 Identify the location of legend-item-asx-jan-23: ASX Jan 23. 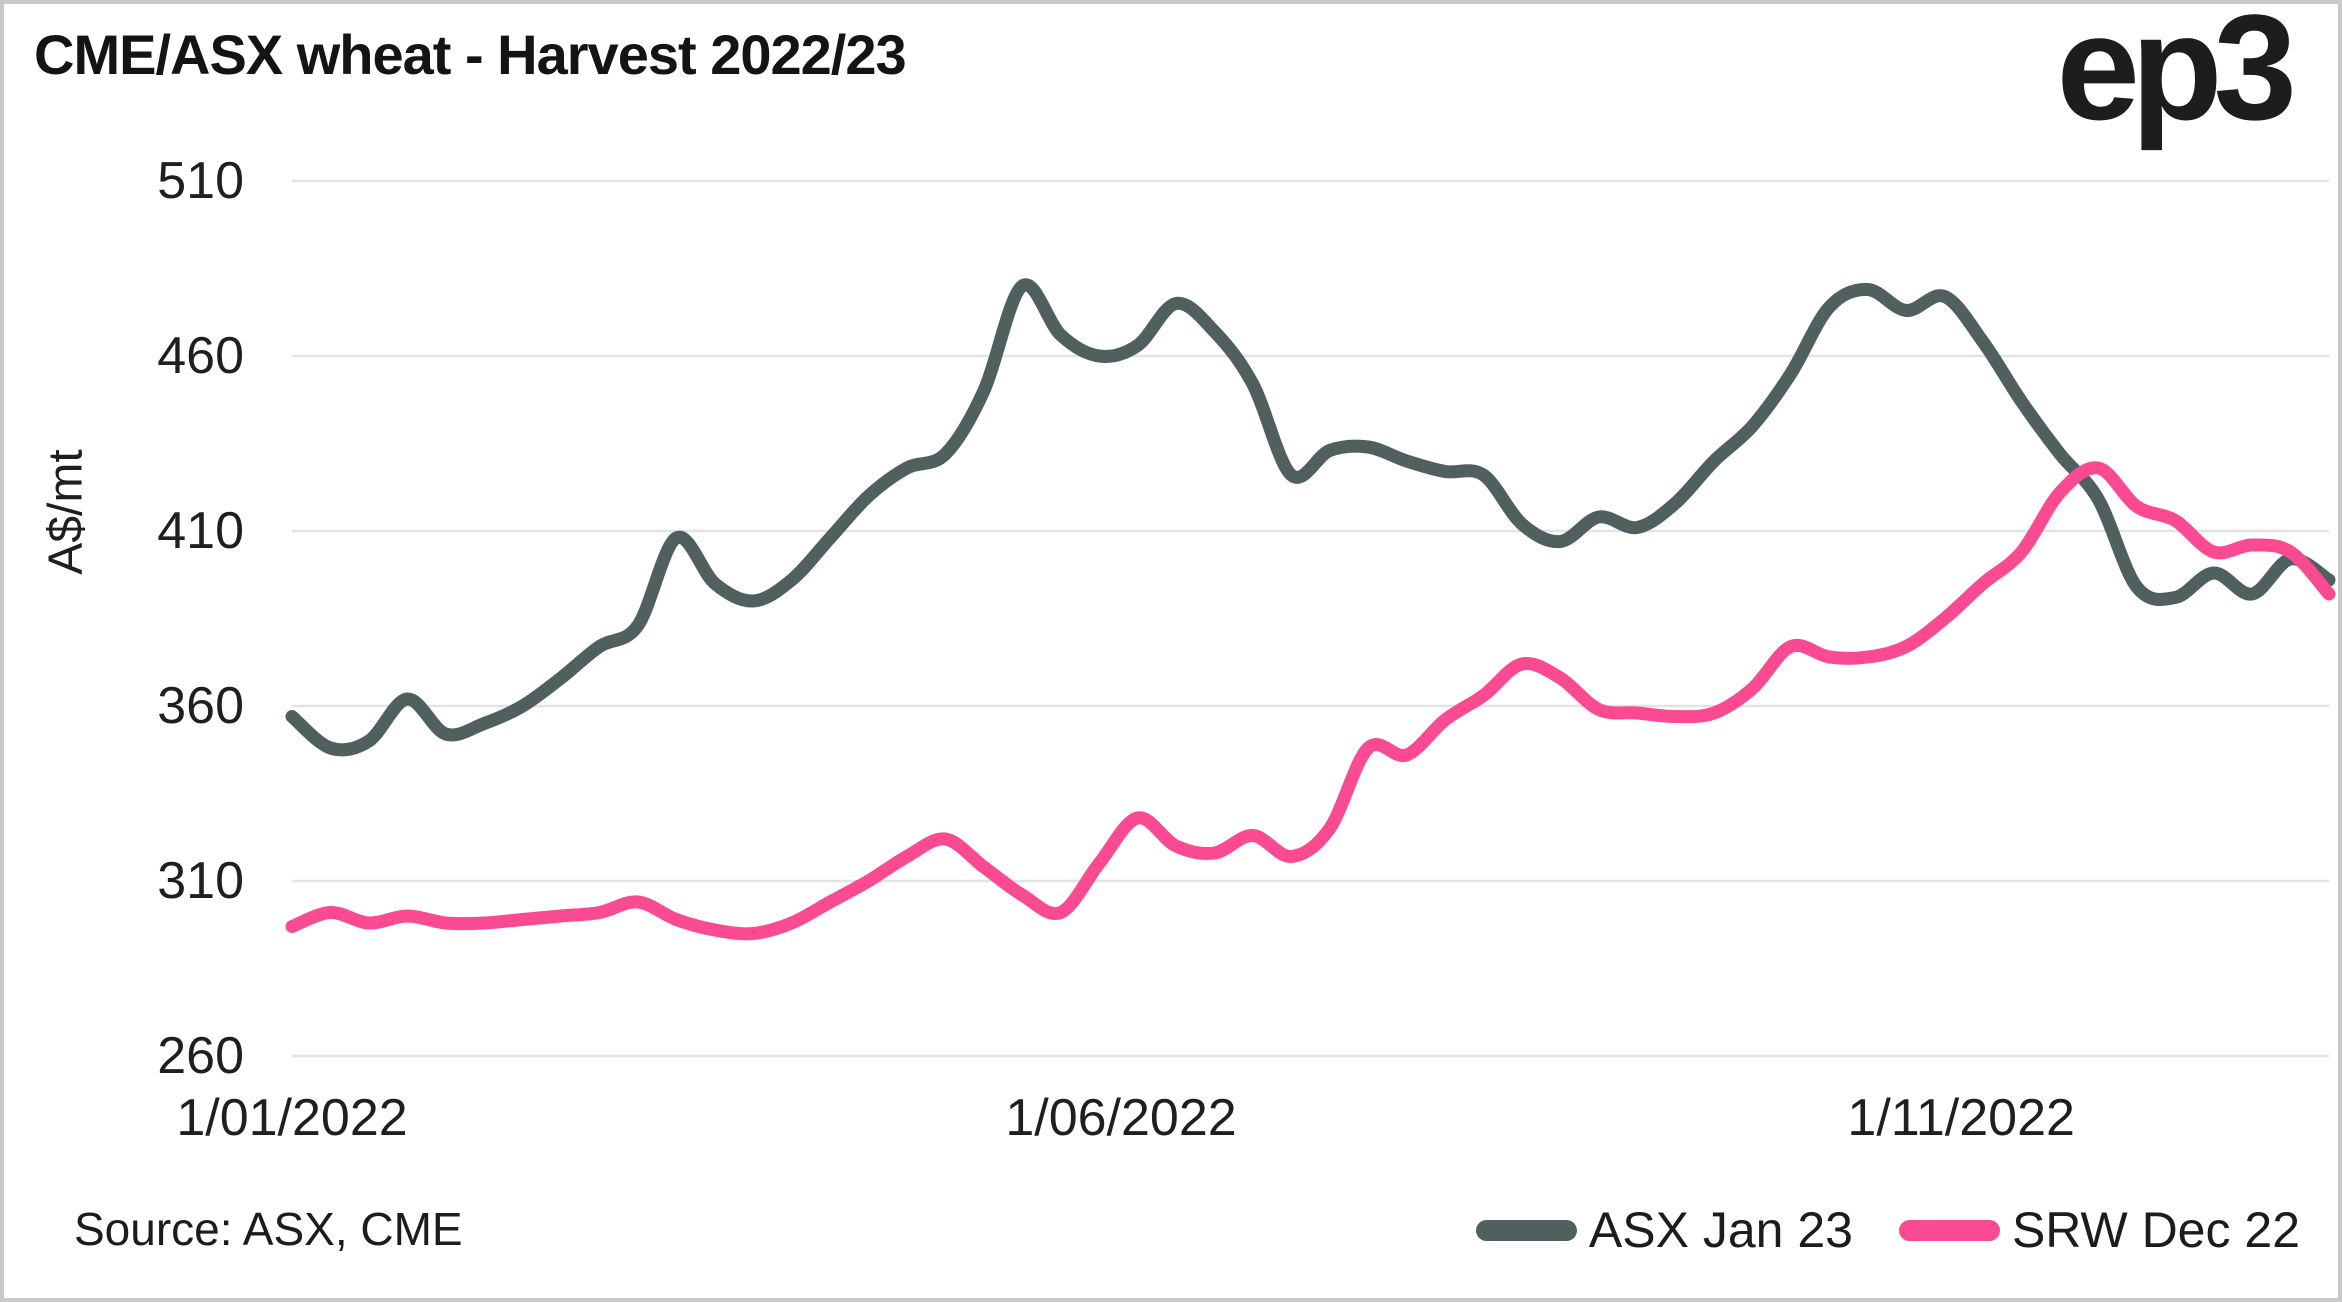
(1664, 1230).